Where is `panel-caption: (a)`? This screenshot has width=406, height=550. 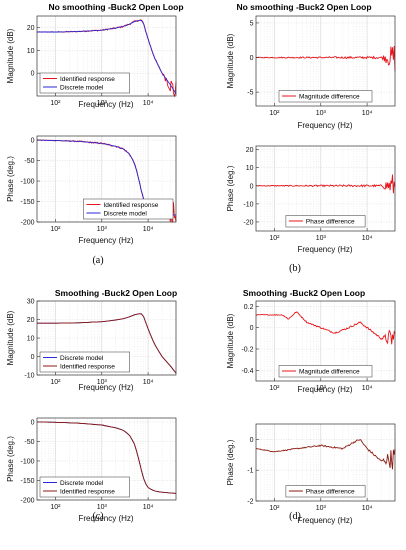
panel-caption: (a) is located at coordinates (97, 260).